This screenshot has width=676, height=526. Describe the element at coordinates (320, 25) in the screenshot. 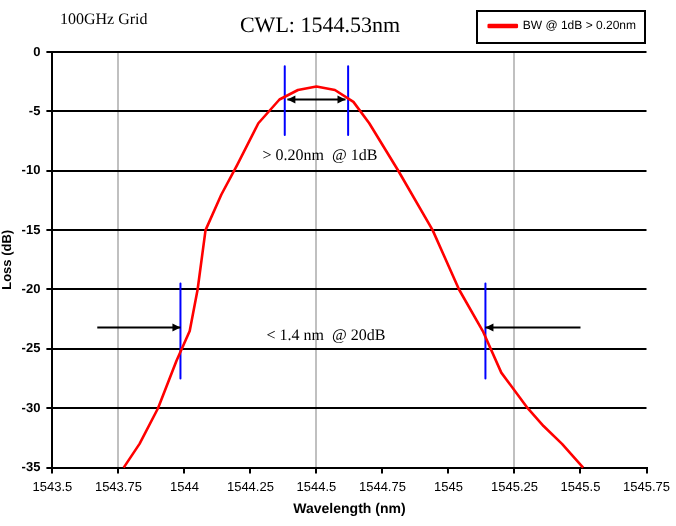

I see `chart-title: CWL: 1544.53nm` at that location.